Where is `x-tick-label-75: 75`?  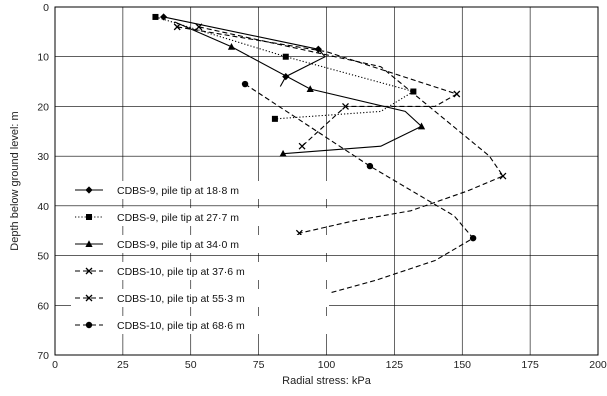 x-tick-label-75: 75 is located at coordinates (259, 365).